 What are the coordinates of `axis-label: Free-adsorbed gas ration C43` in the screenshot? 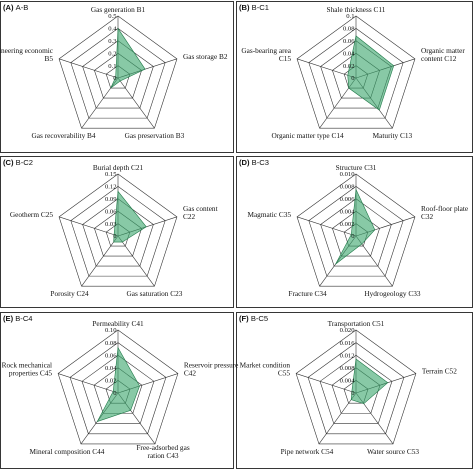 It's located at (162, 451).